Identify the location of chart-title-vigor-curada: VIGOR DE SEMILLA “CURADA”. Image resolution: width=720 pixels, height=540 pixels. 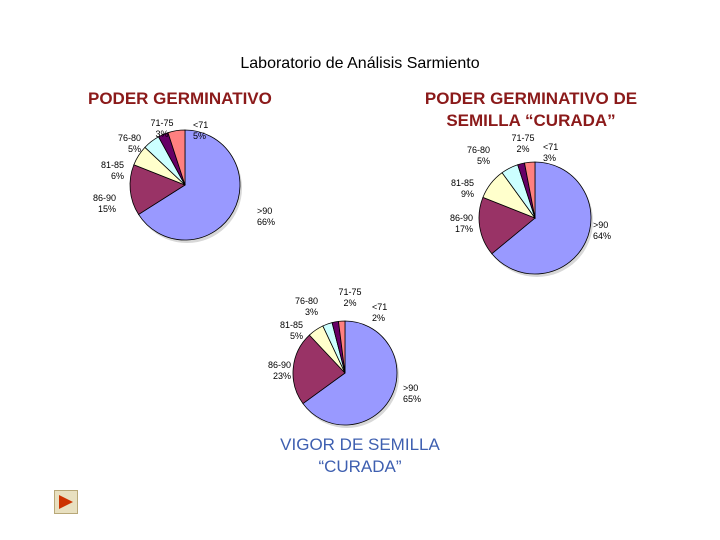
(360, 455).